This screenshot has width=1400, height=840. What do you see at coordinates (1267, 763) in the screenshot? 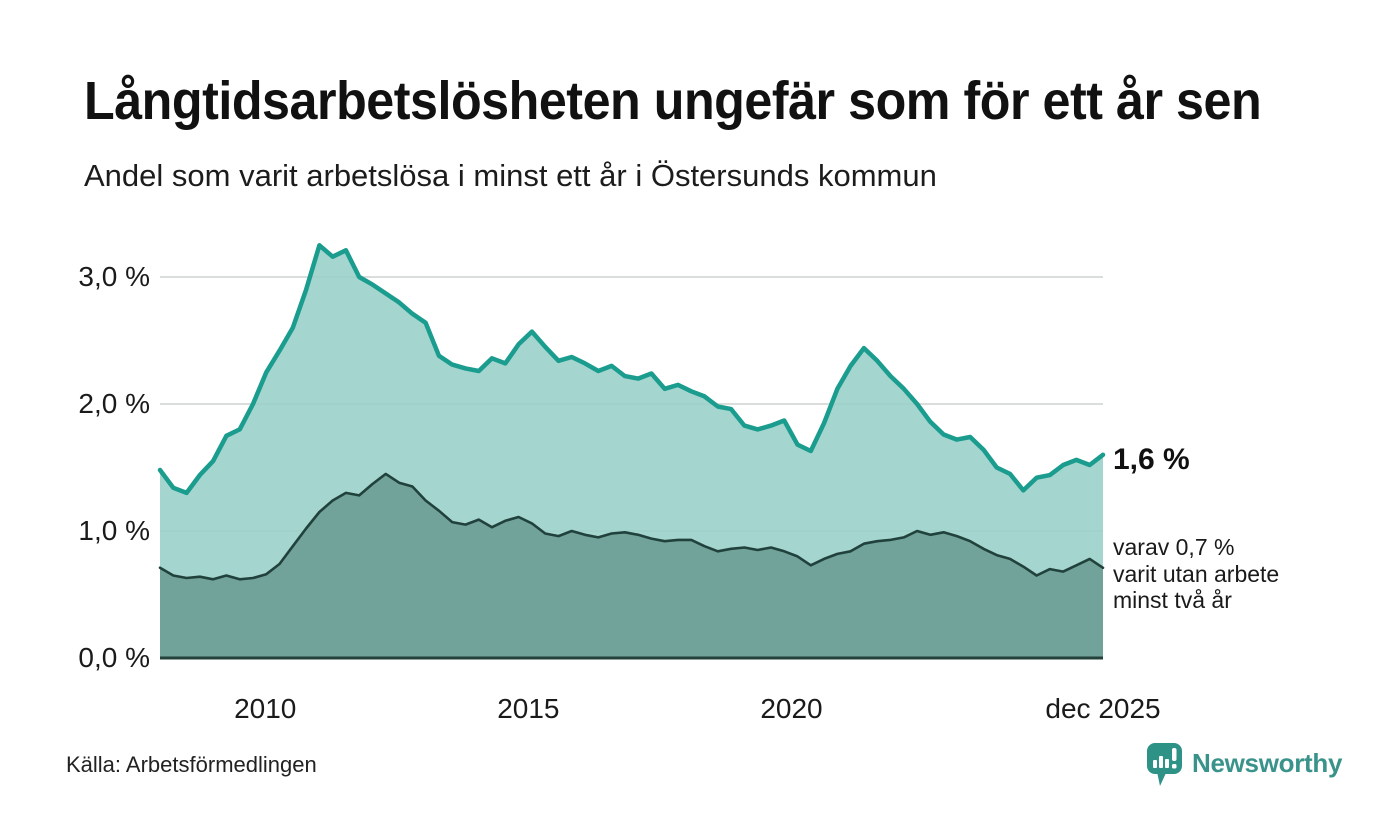
I see `newsworthy-wordmark: Newsworthy` at bounding box center [1267, 763].